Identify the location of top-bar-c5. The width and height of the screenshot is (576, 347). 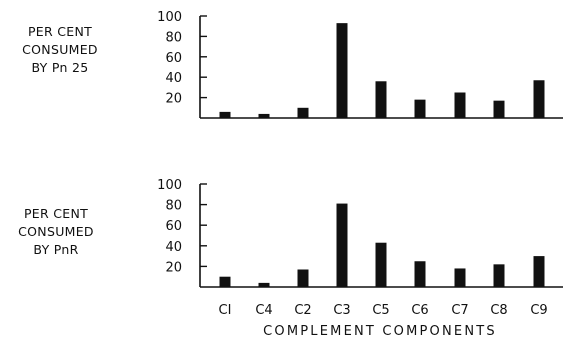
(381, 99).